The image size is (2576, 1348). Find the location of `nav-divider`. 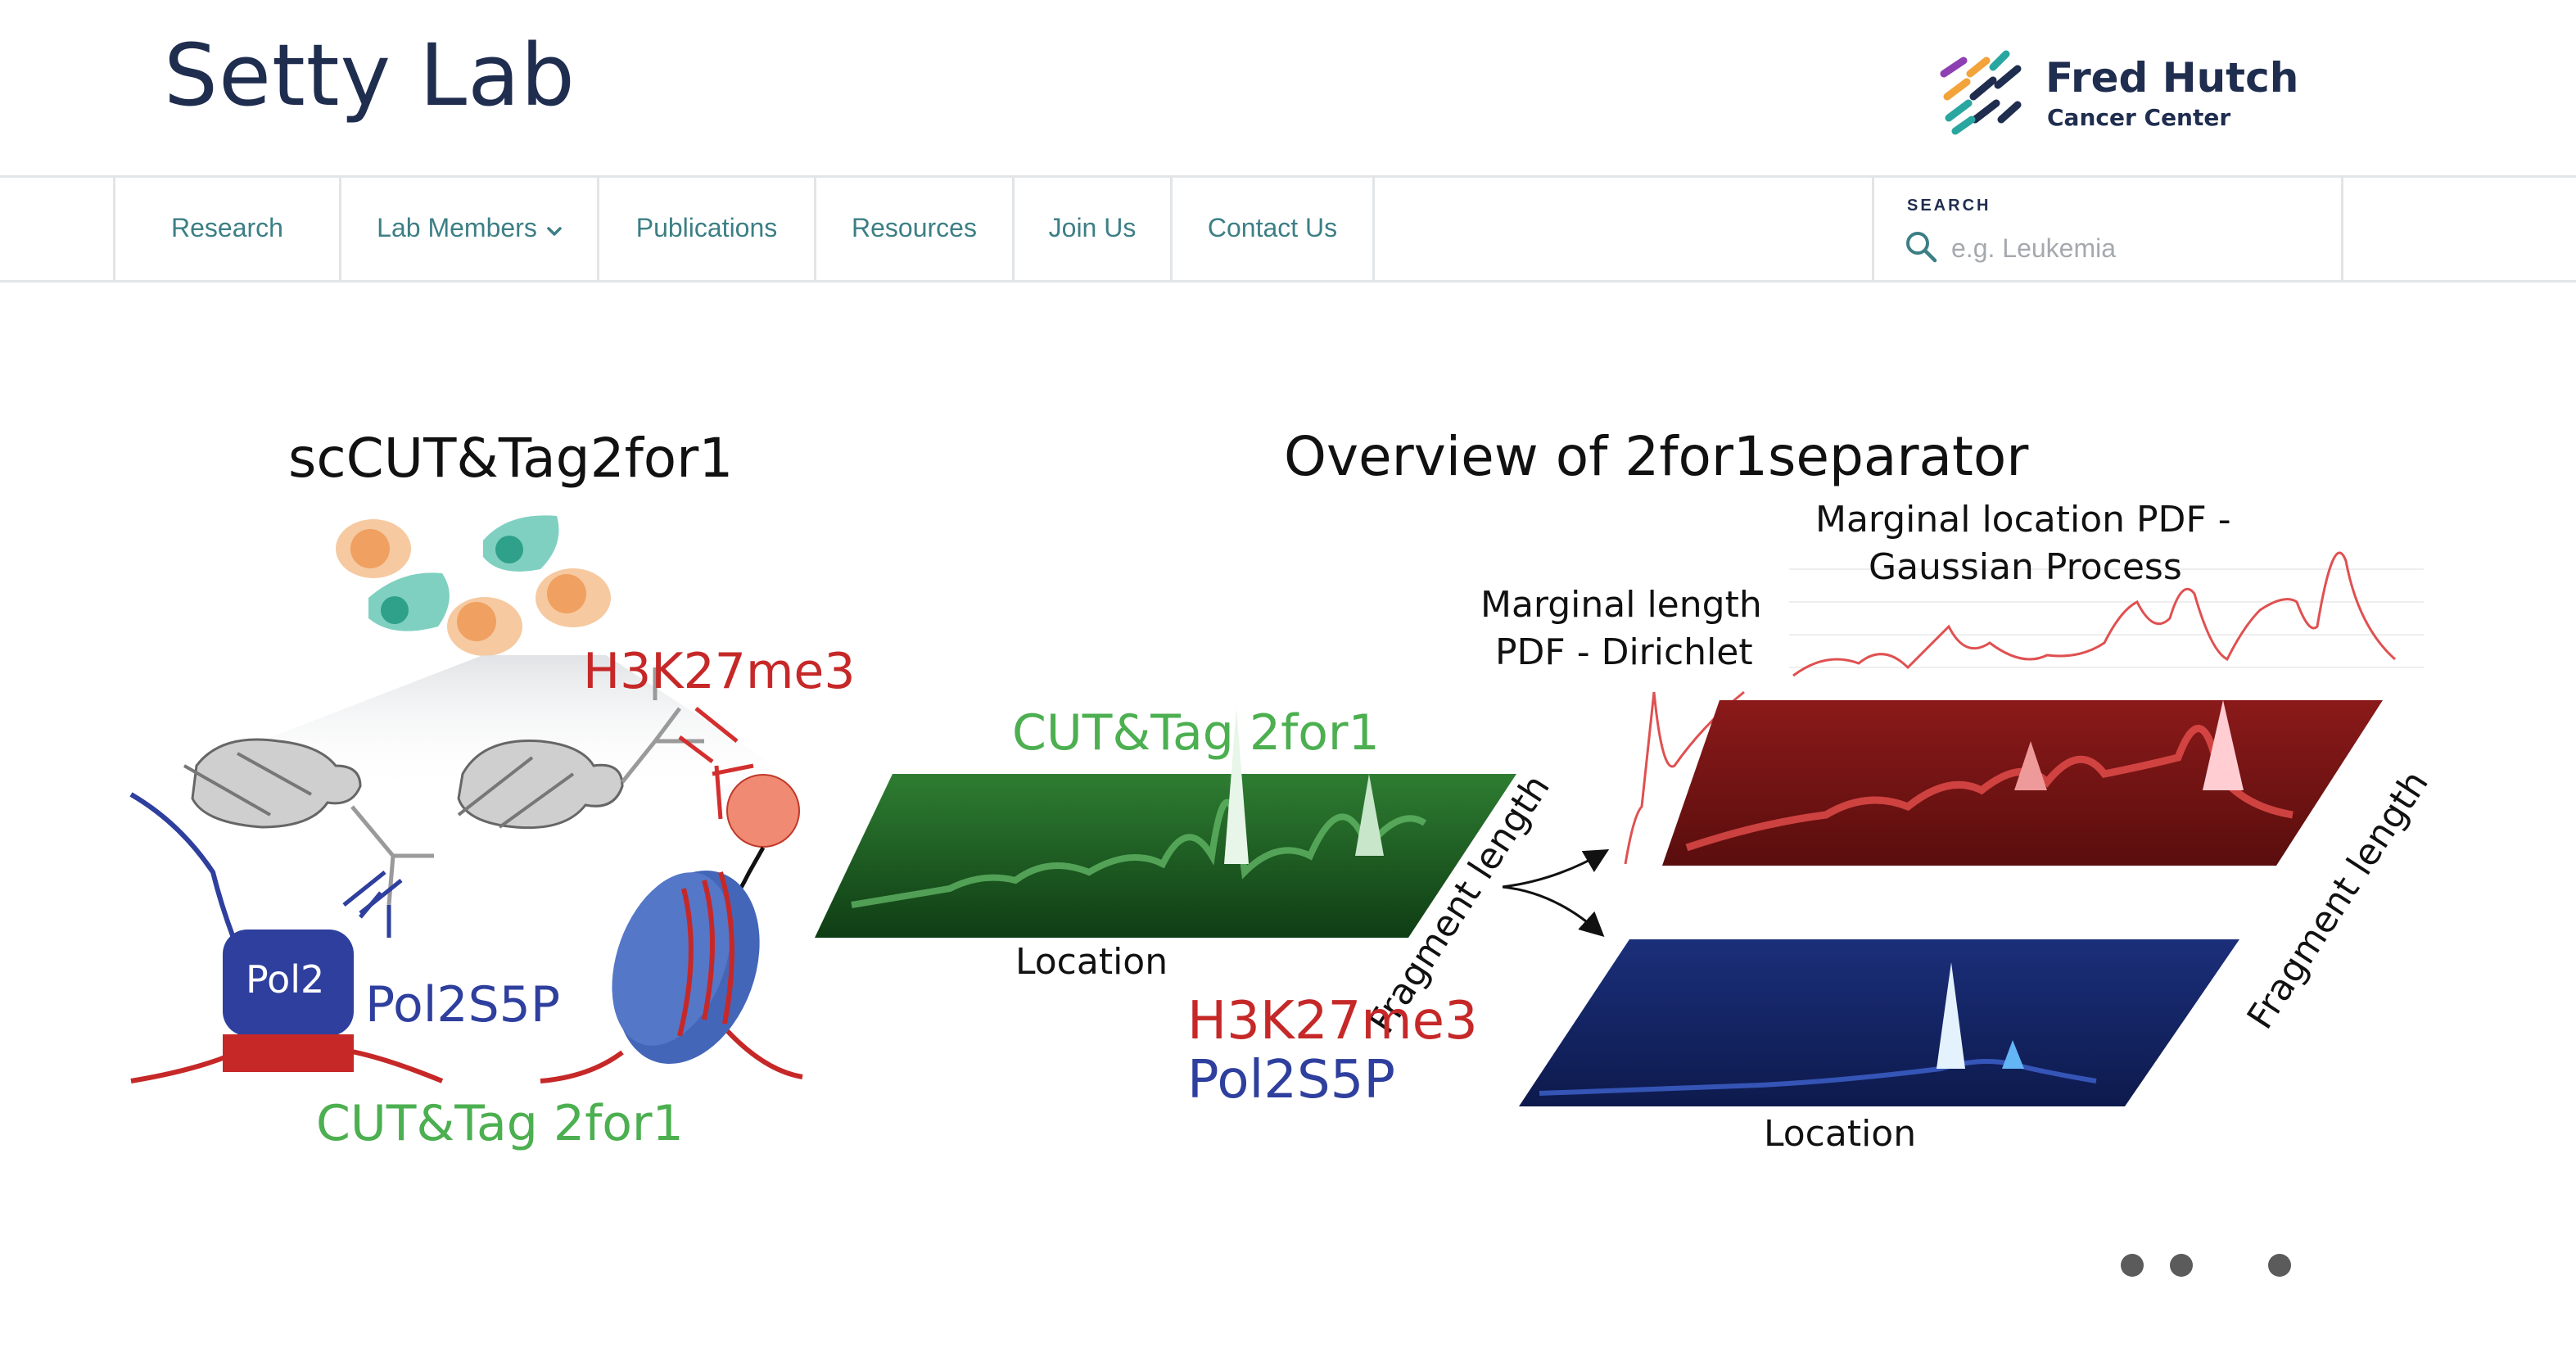

nav-divider is located at coordinates (1288, 281).